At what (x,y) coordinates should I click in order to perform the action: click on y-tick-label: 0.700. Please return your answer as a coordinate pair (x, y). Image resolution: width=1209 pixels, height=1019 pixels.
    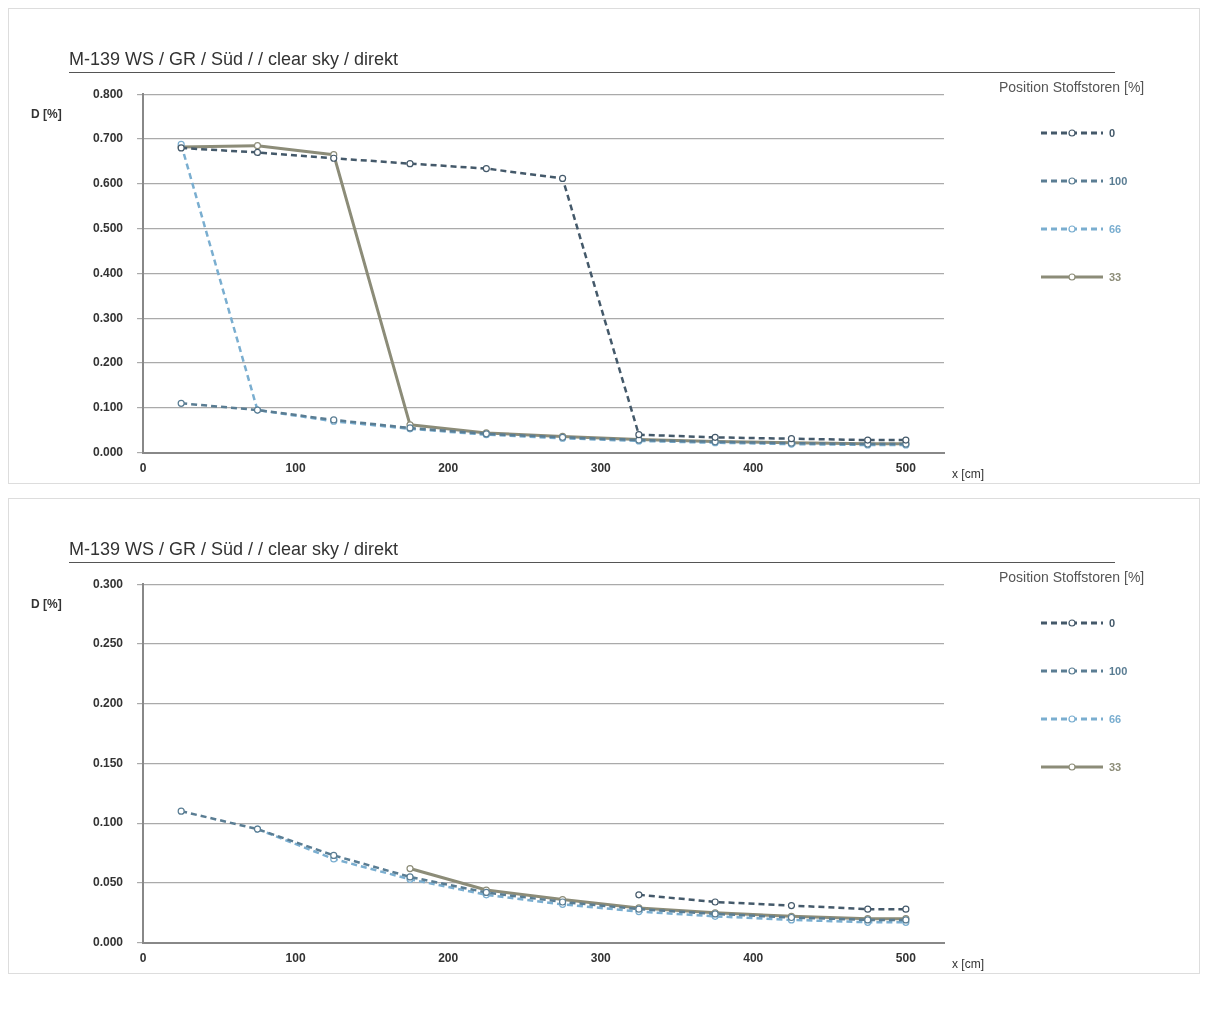
    Looking at the image, I should click on (108, 138).